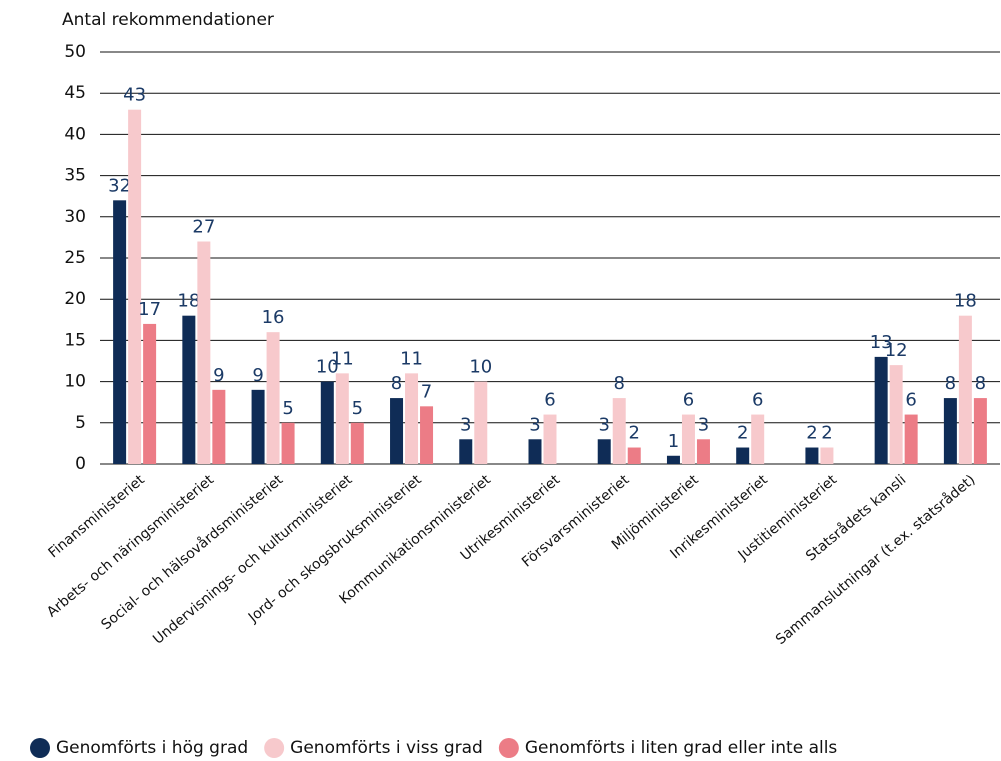 This screenshot has height=761, width=1001. What do you see at coordinates (80, 464) in the screenshot?
I see `y-tick-label: 0` at bounding box center [80, 464].